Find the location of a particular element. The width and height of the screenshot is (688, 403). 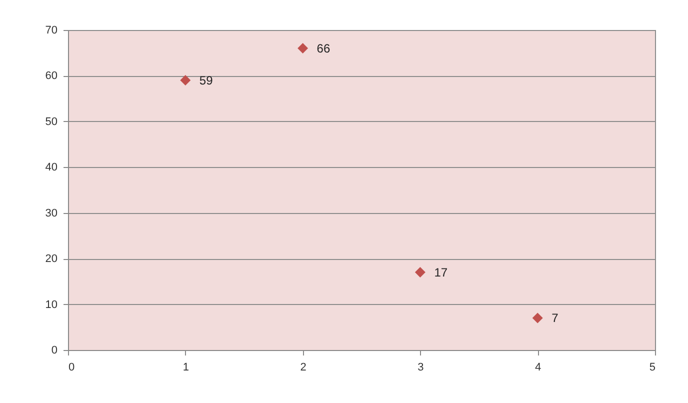

x-tick-label: 0 is located at coordinates (71, 368).